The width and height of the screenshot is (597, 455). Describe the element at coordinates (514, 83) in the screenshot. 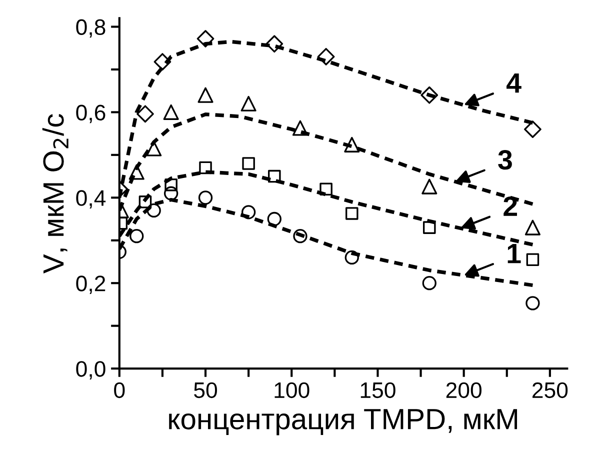

I see `annotation: 4` at that location.